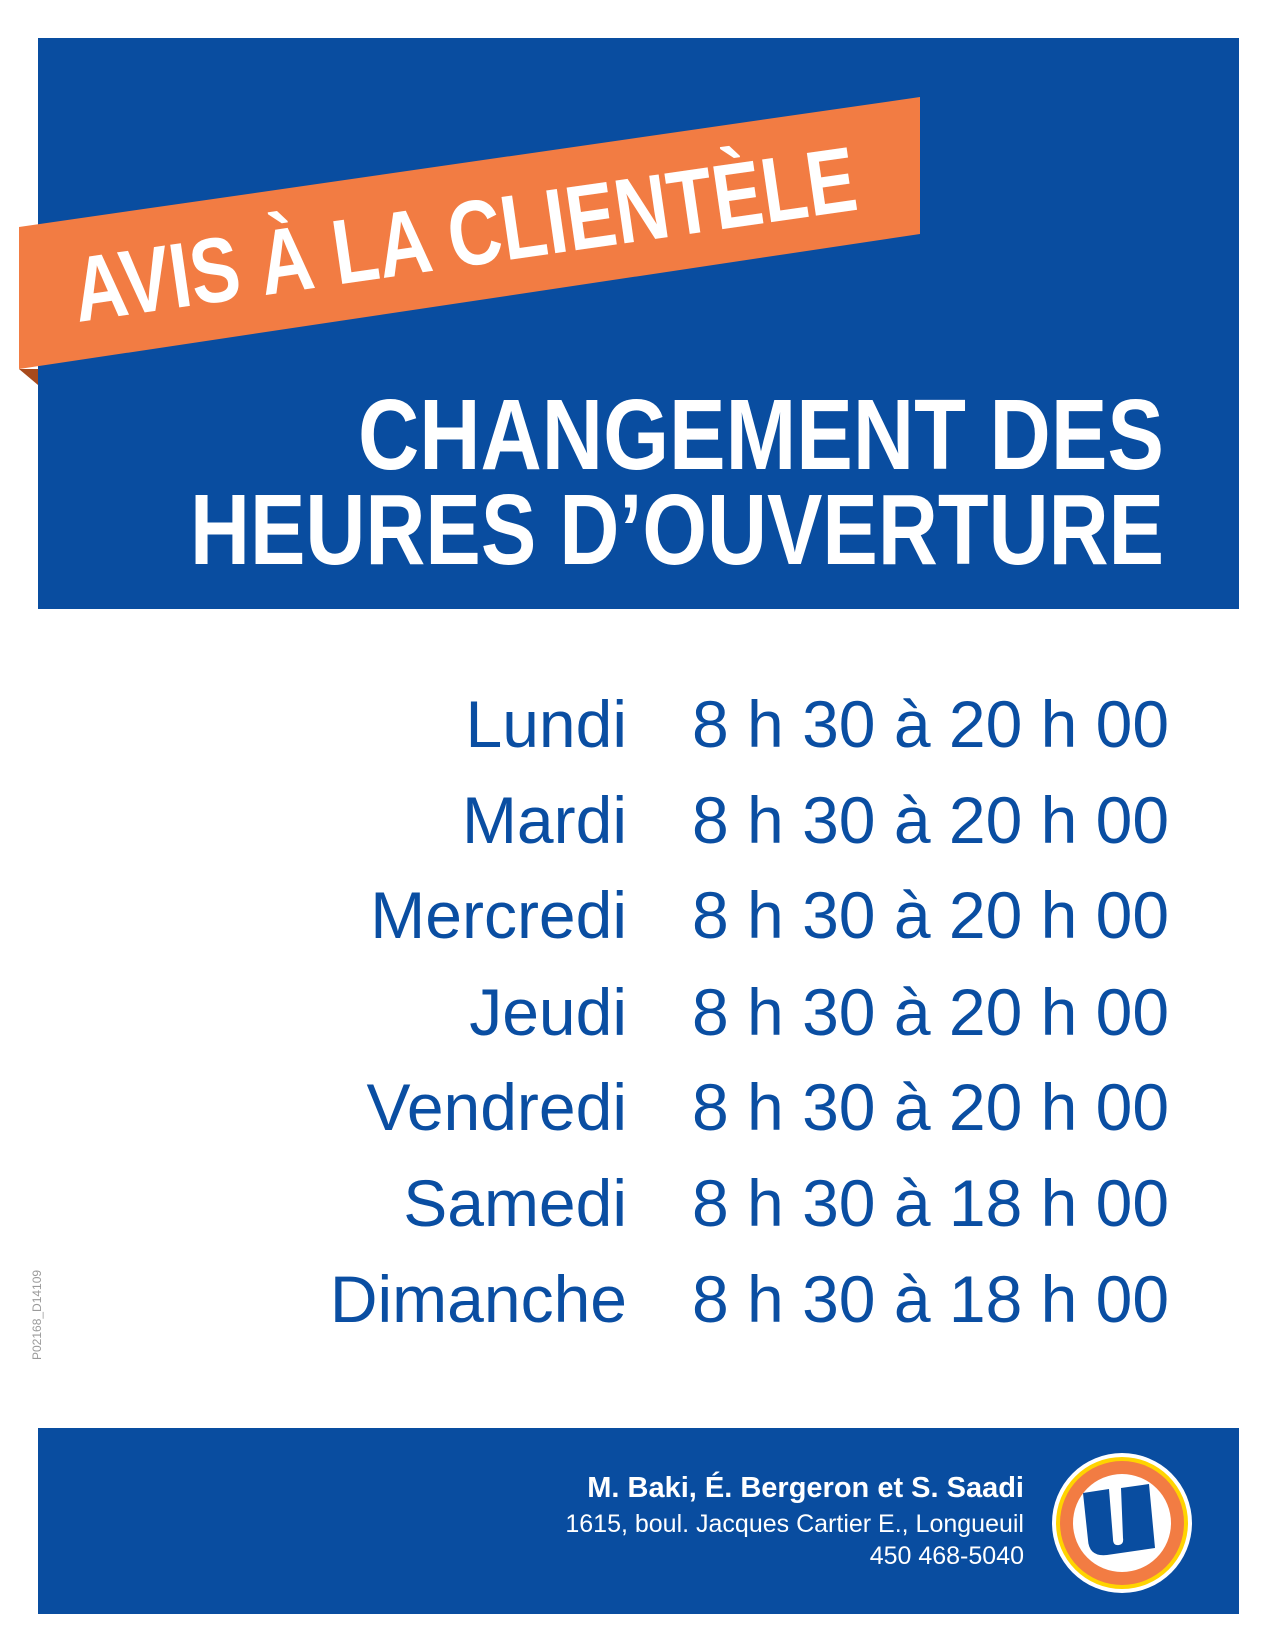 Image resolution: width=1275 pixels, height=1650 pixels. What do you see at coordinates (1119, 1520) in the screenshot?
I see `logo-letter-u` at bounding box center [1119, 1520].